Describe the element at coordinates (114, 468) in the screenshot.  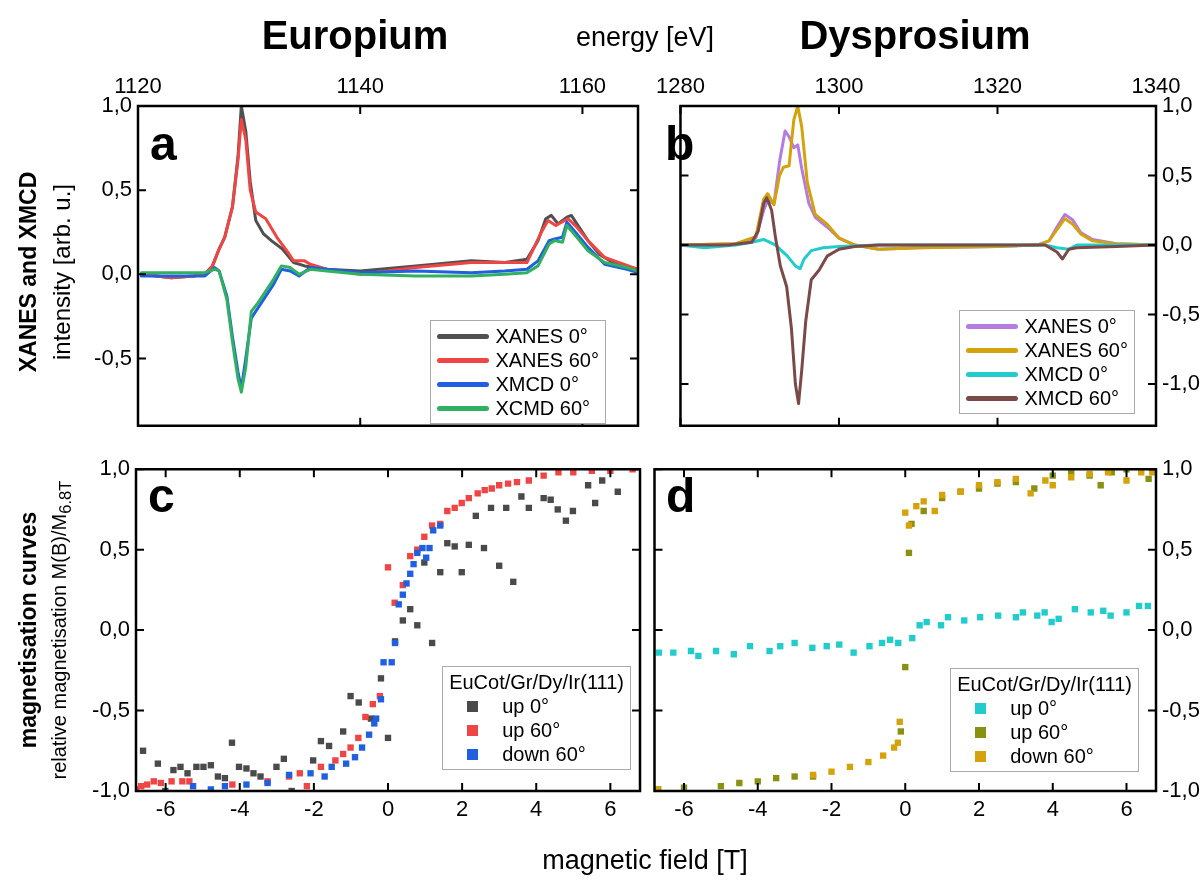
I see `y-tick-label: 1,0` at that location.